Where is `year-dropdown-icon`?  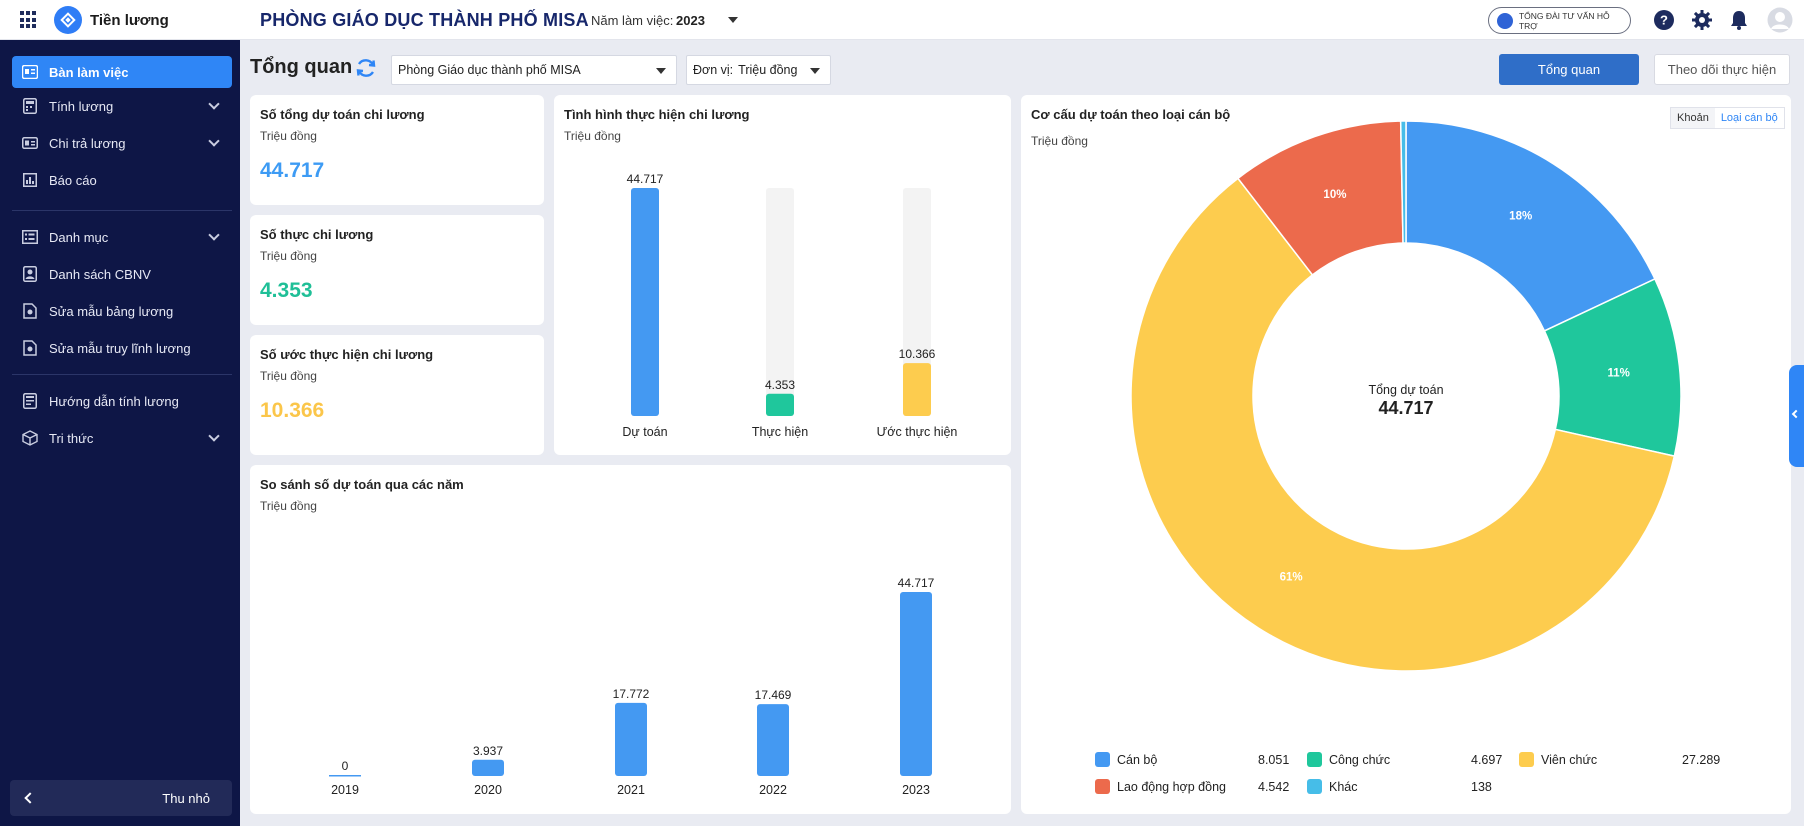
year-dropdown-icon is located at coordinates (733, 20).